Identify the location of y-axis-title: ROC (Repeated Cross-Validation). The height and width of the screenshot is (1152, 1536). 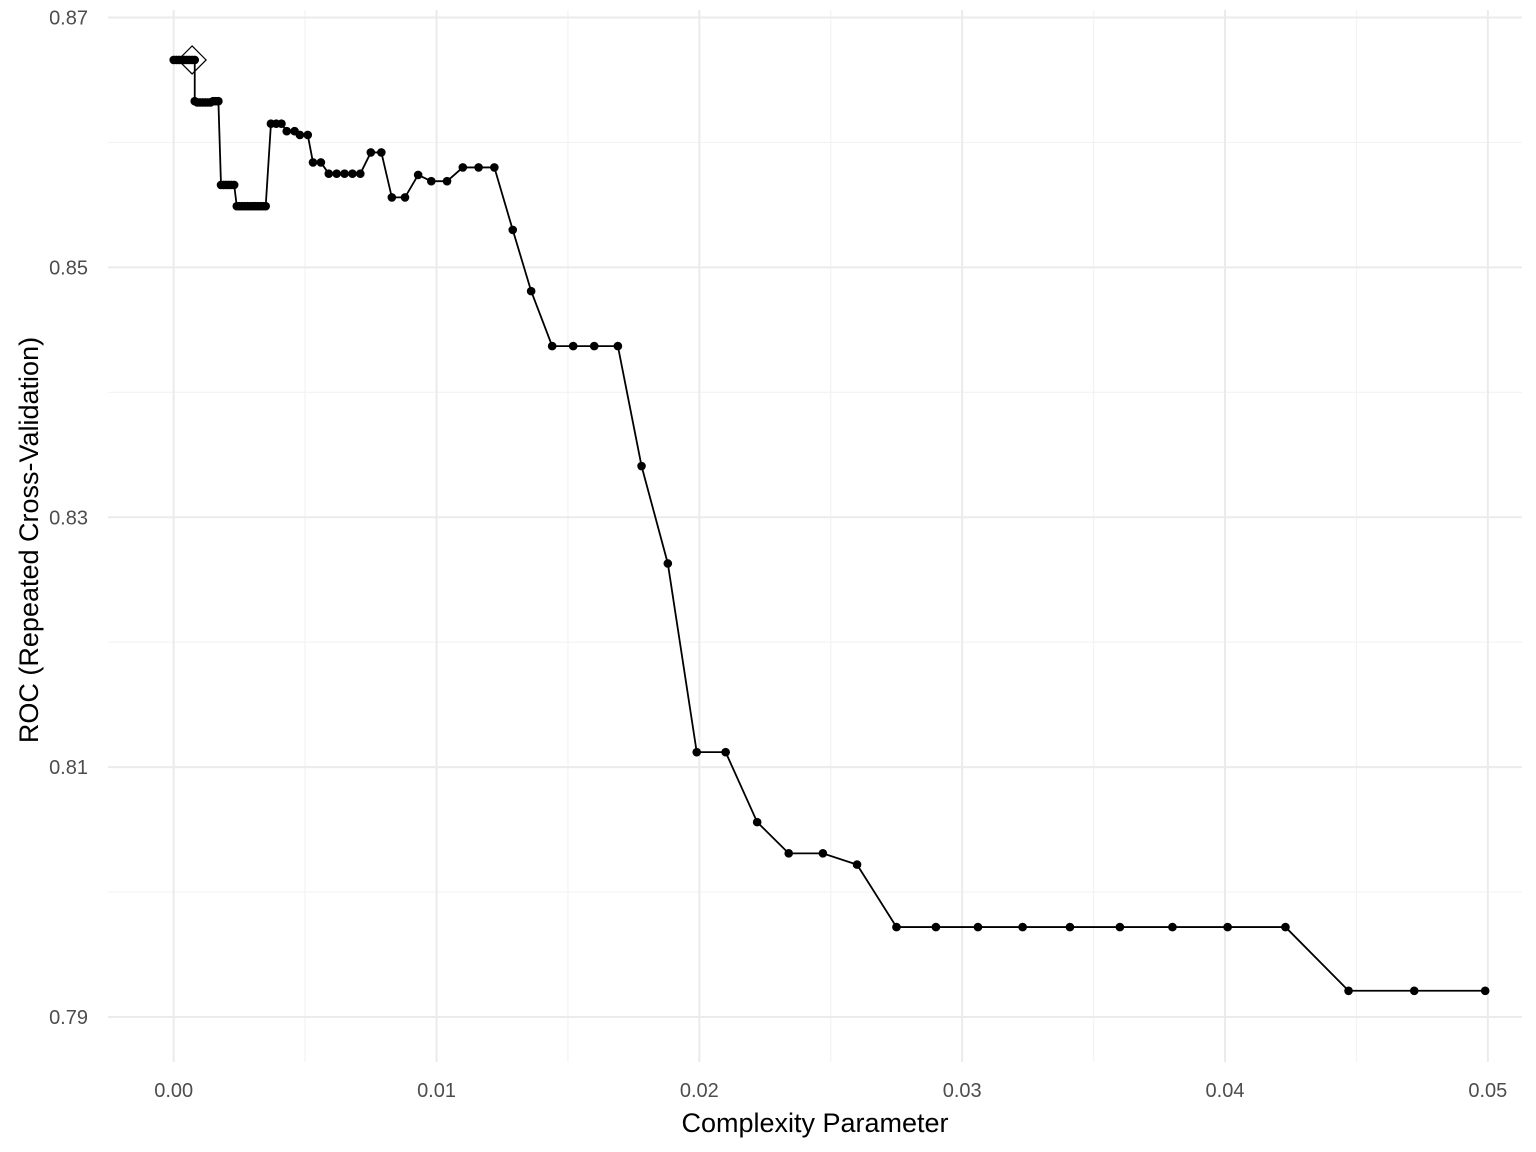
(29, 540).